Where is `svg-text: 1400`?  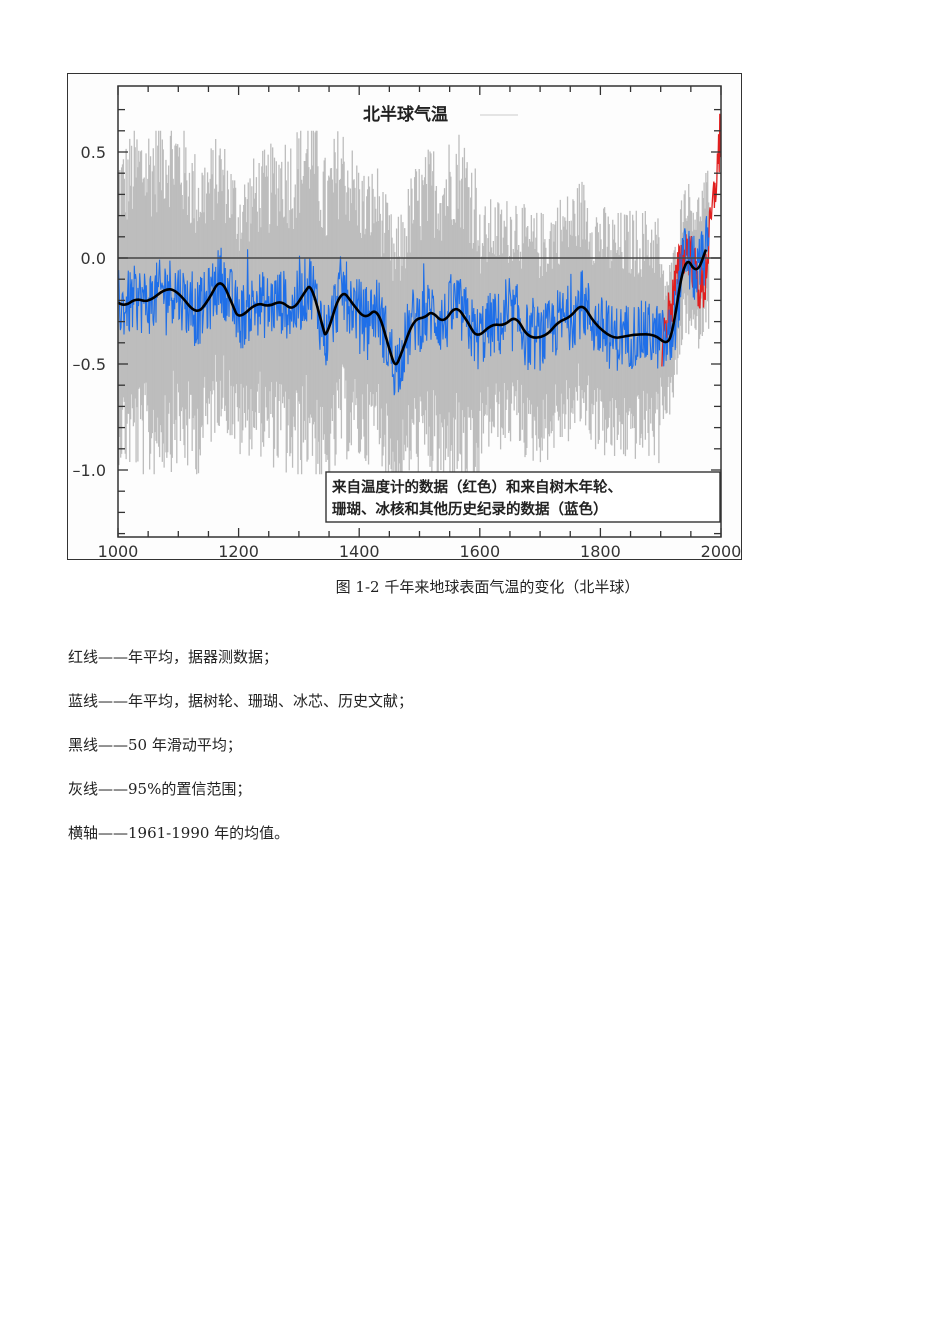
svg-text: 1400 is located at coordinates (359, 551).